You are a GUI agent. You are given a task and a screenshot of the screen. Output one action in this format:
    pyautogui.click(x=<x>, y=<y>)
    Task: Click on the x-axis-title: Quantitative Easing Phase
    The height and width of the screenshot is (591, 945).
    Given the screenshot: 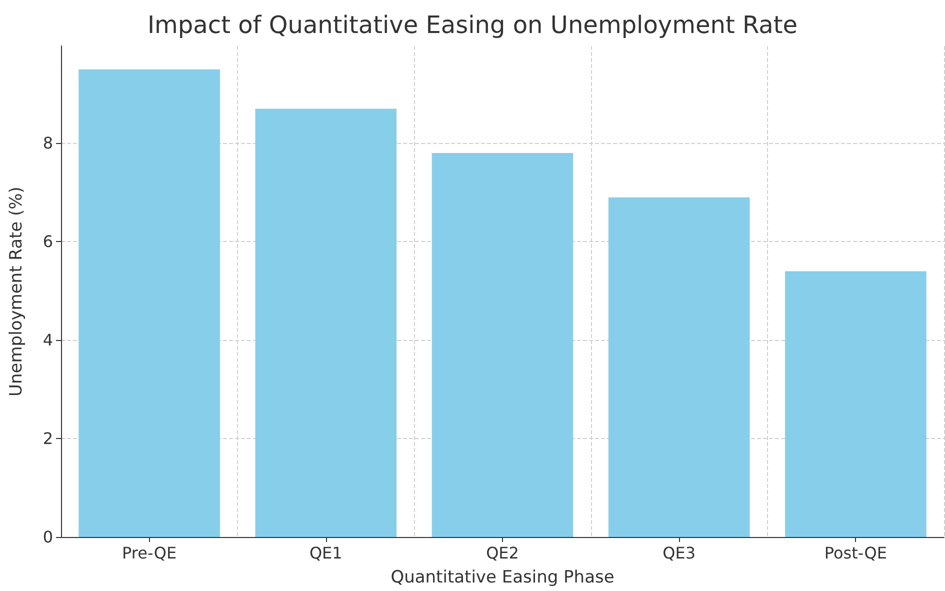 What is the action you would take?
    pyautogui.click(x=502, y=578)
    